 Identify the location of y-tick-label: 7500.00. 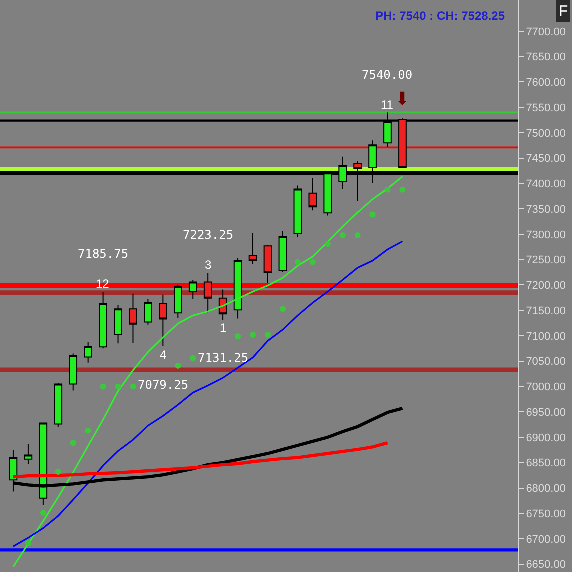
(546, 134).